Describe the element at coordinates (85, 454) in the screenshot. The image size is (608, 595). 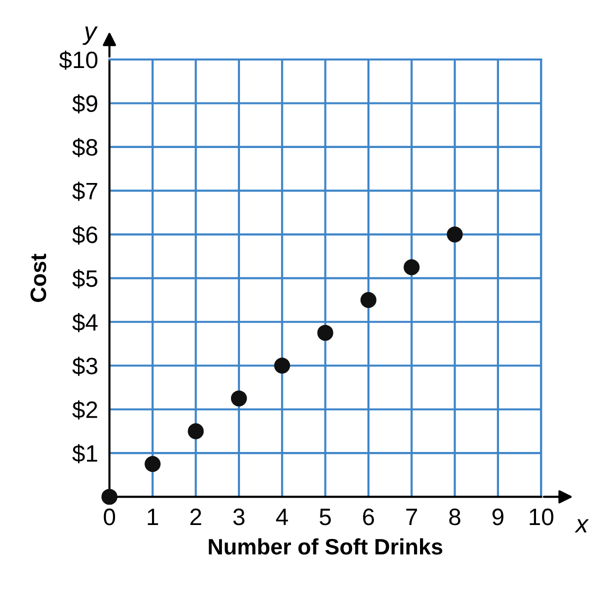
I see `y-tick-label: $1` at that location.